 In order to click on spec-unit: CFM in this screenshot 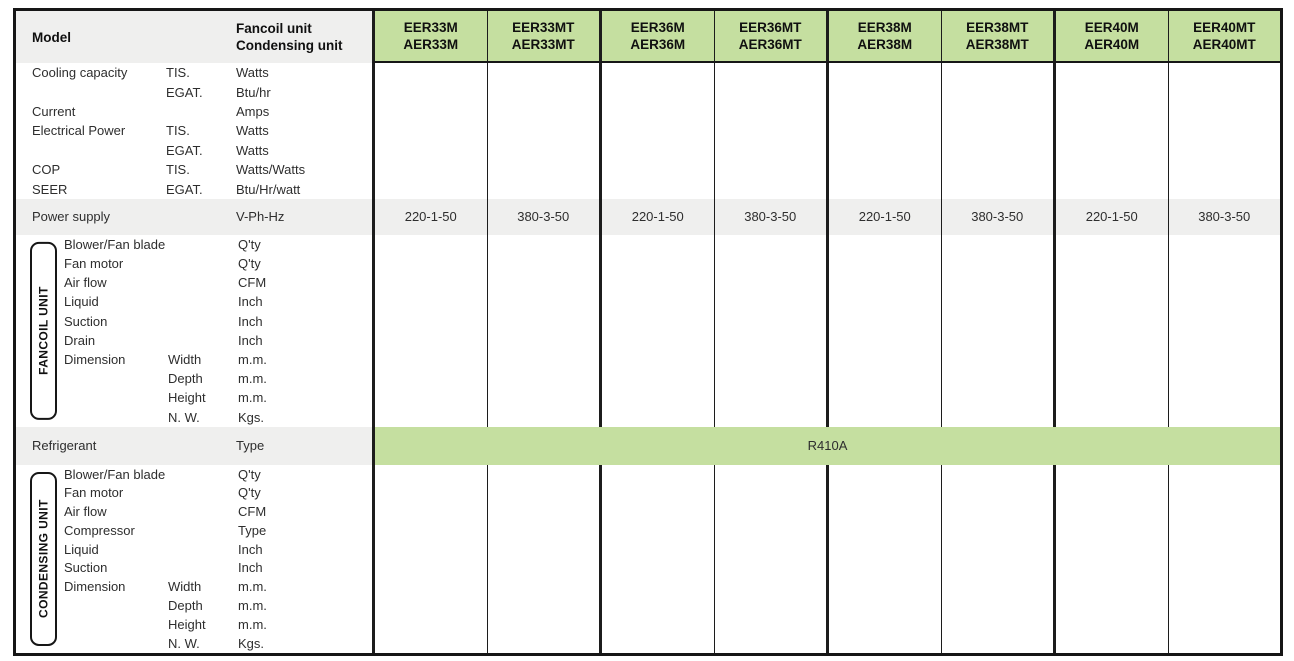, I will do `click(252, 512)`.